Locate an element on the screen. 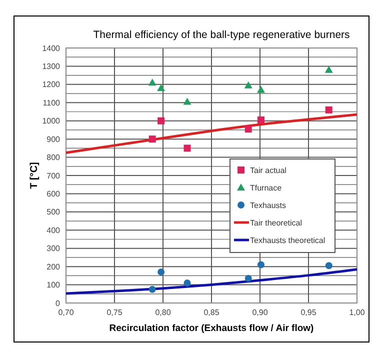  y-tick-label: 800 is located at coordinates (53, 157).